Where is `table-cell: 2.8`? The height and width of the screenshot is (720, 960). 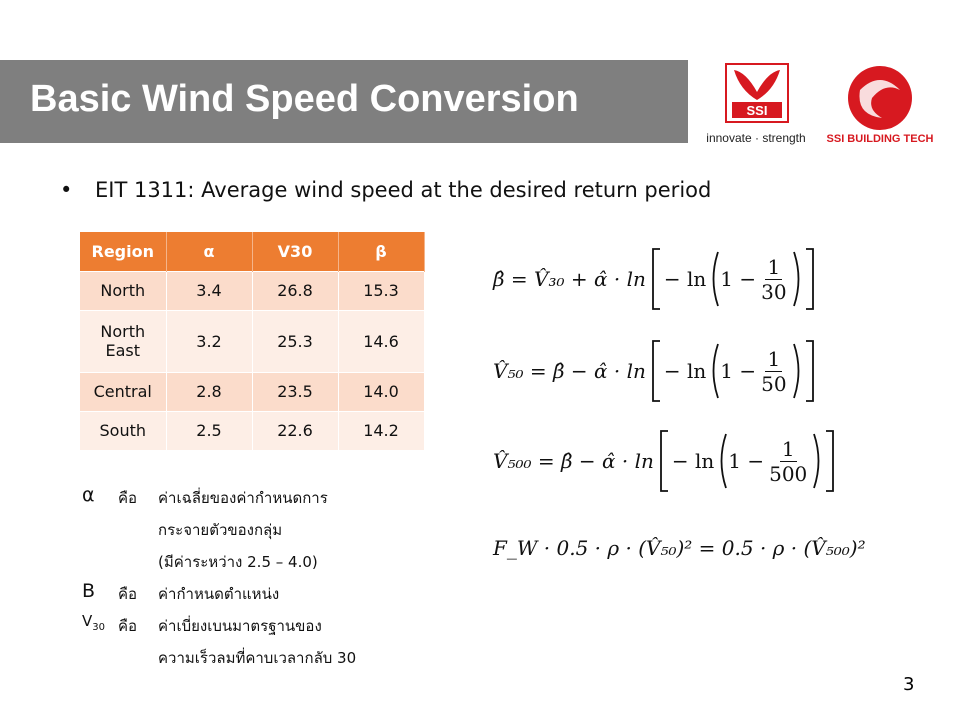
table-cell: 2.8 is located at coordinates (209, 391).